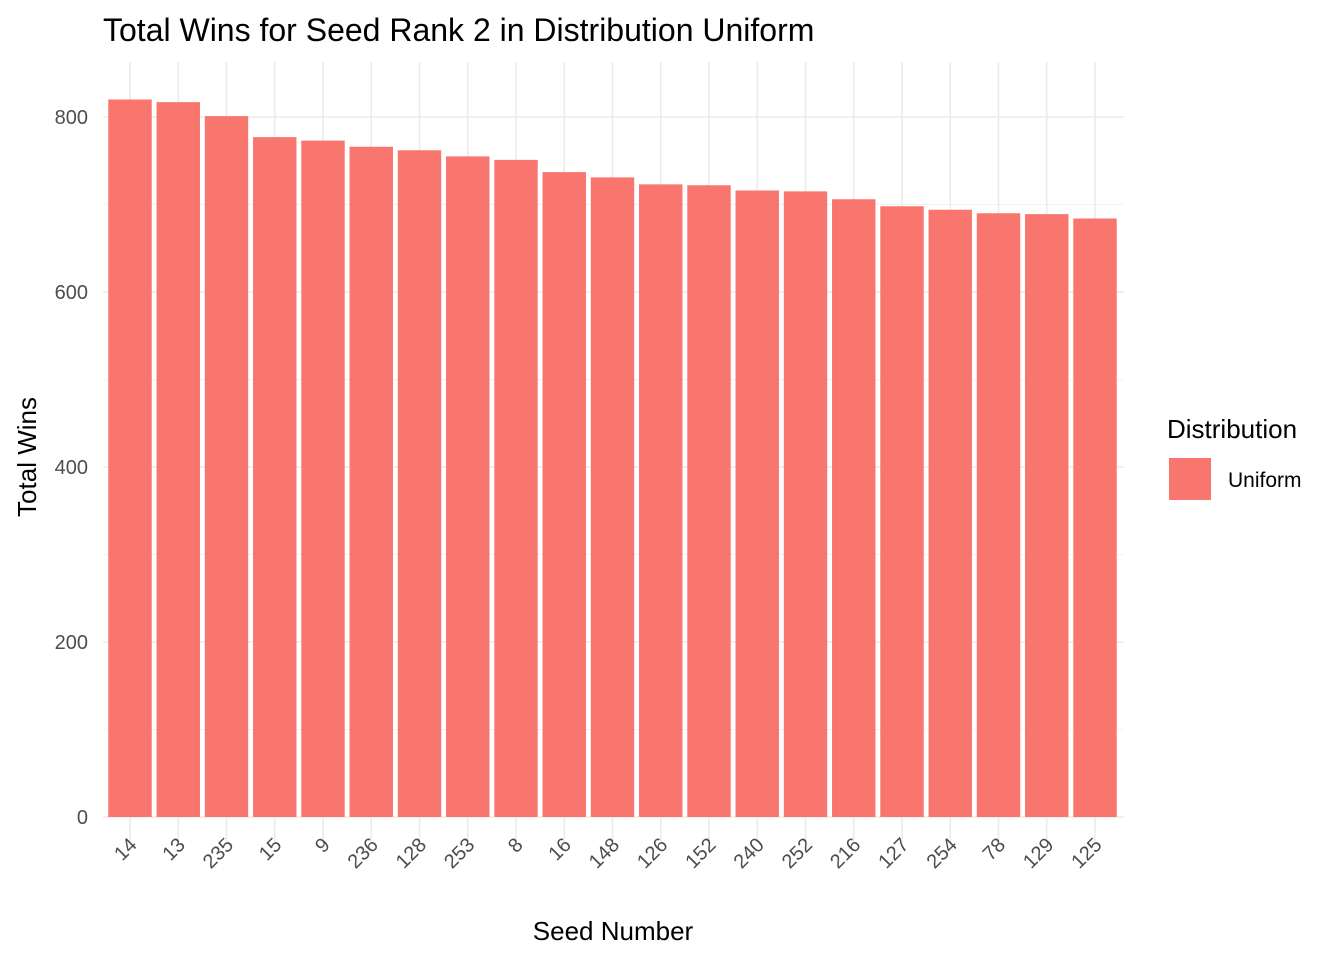  What do you see at coordinates (71, 643) in the screenshot?
I see `y-tick-label: 200` at bounding box center [71, 643].